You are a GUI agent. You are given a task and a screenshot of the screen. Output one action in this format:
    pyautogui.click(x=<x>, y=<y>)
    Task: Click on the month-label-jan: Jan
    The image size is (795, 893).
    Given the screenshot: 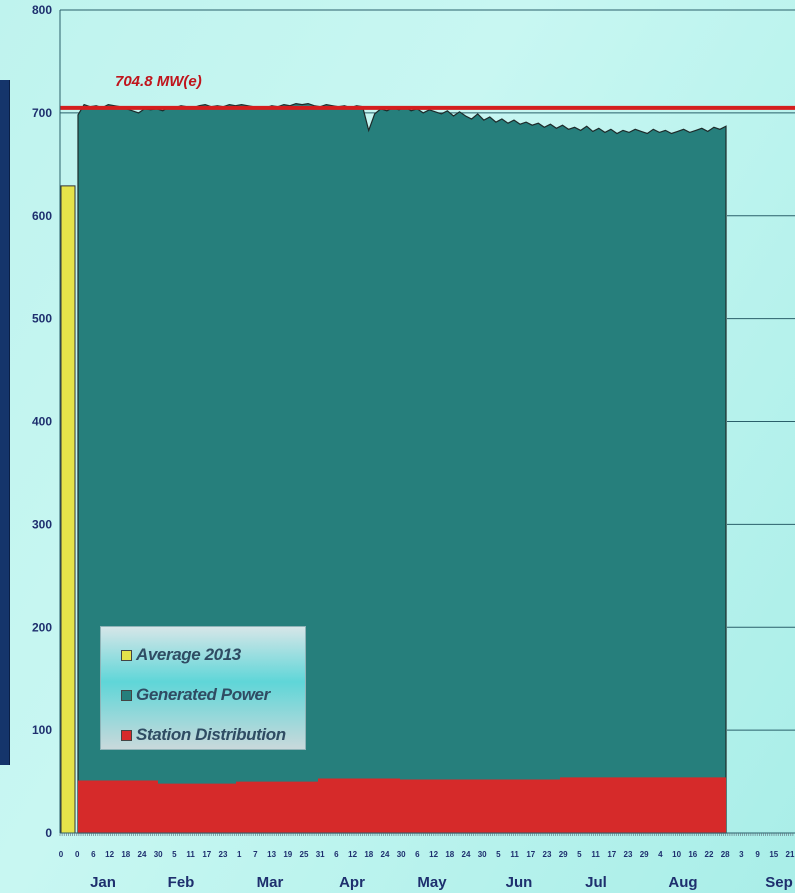 What is the action you would take?
    pyautogui.click(x=103, y=882)
    